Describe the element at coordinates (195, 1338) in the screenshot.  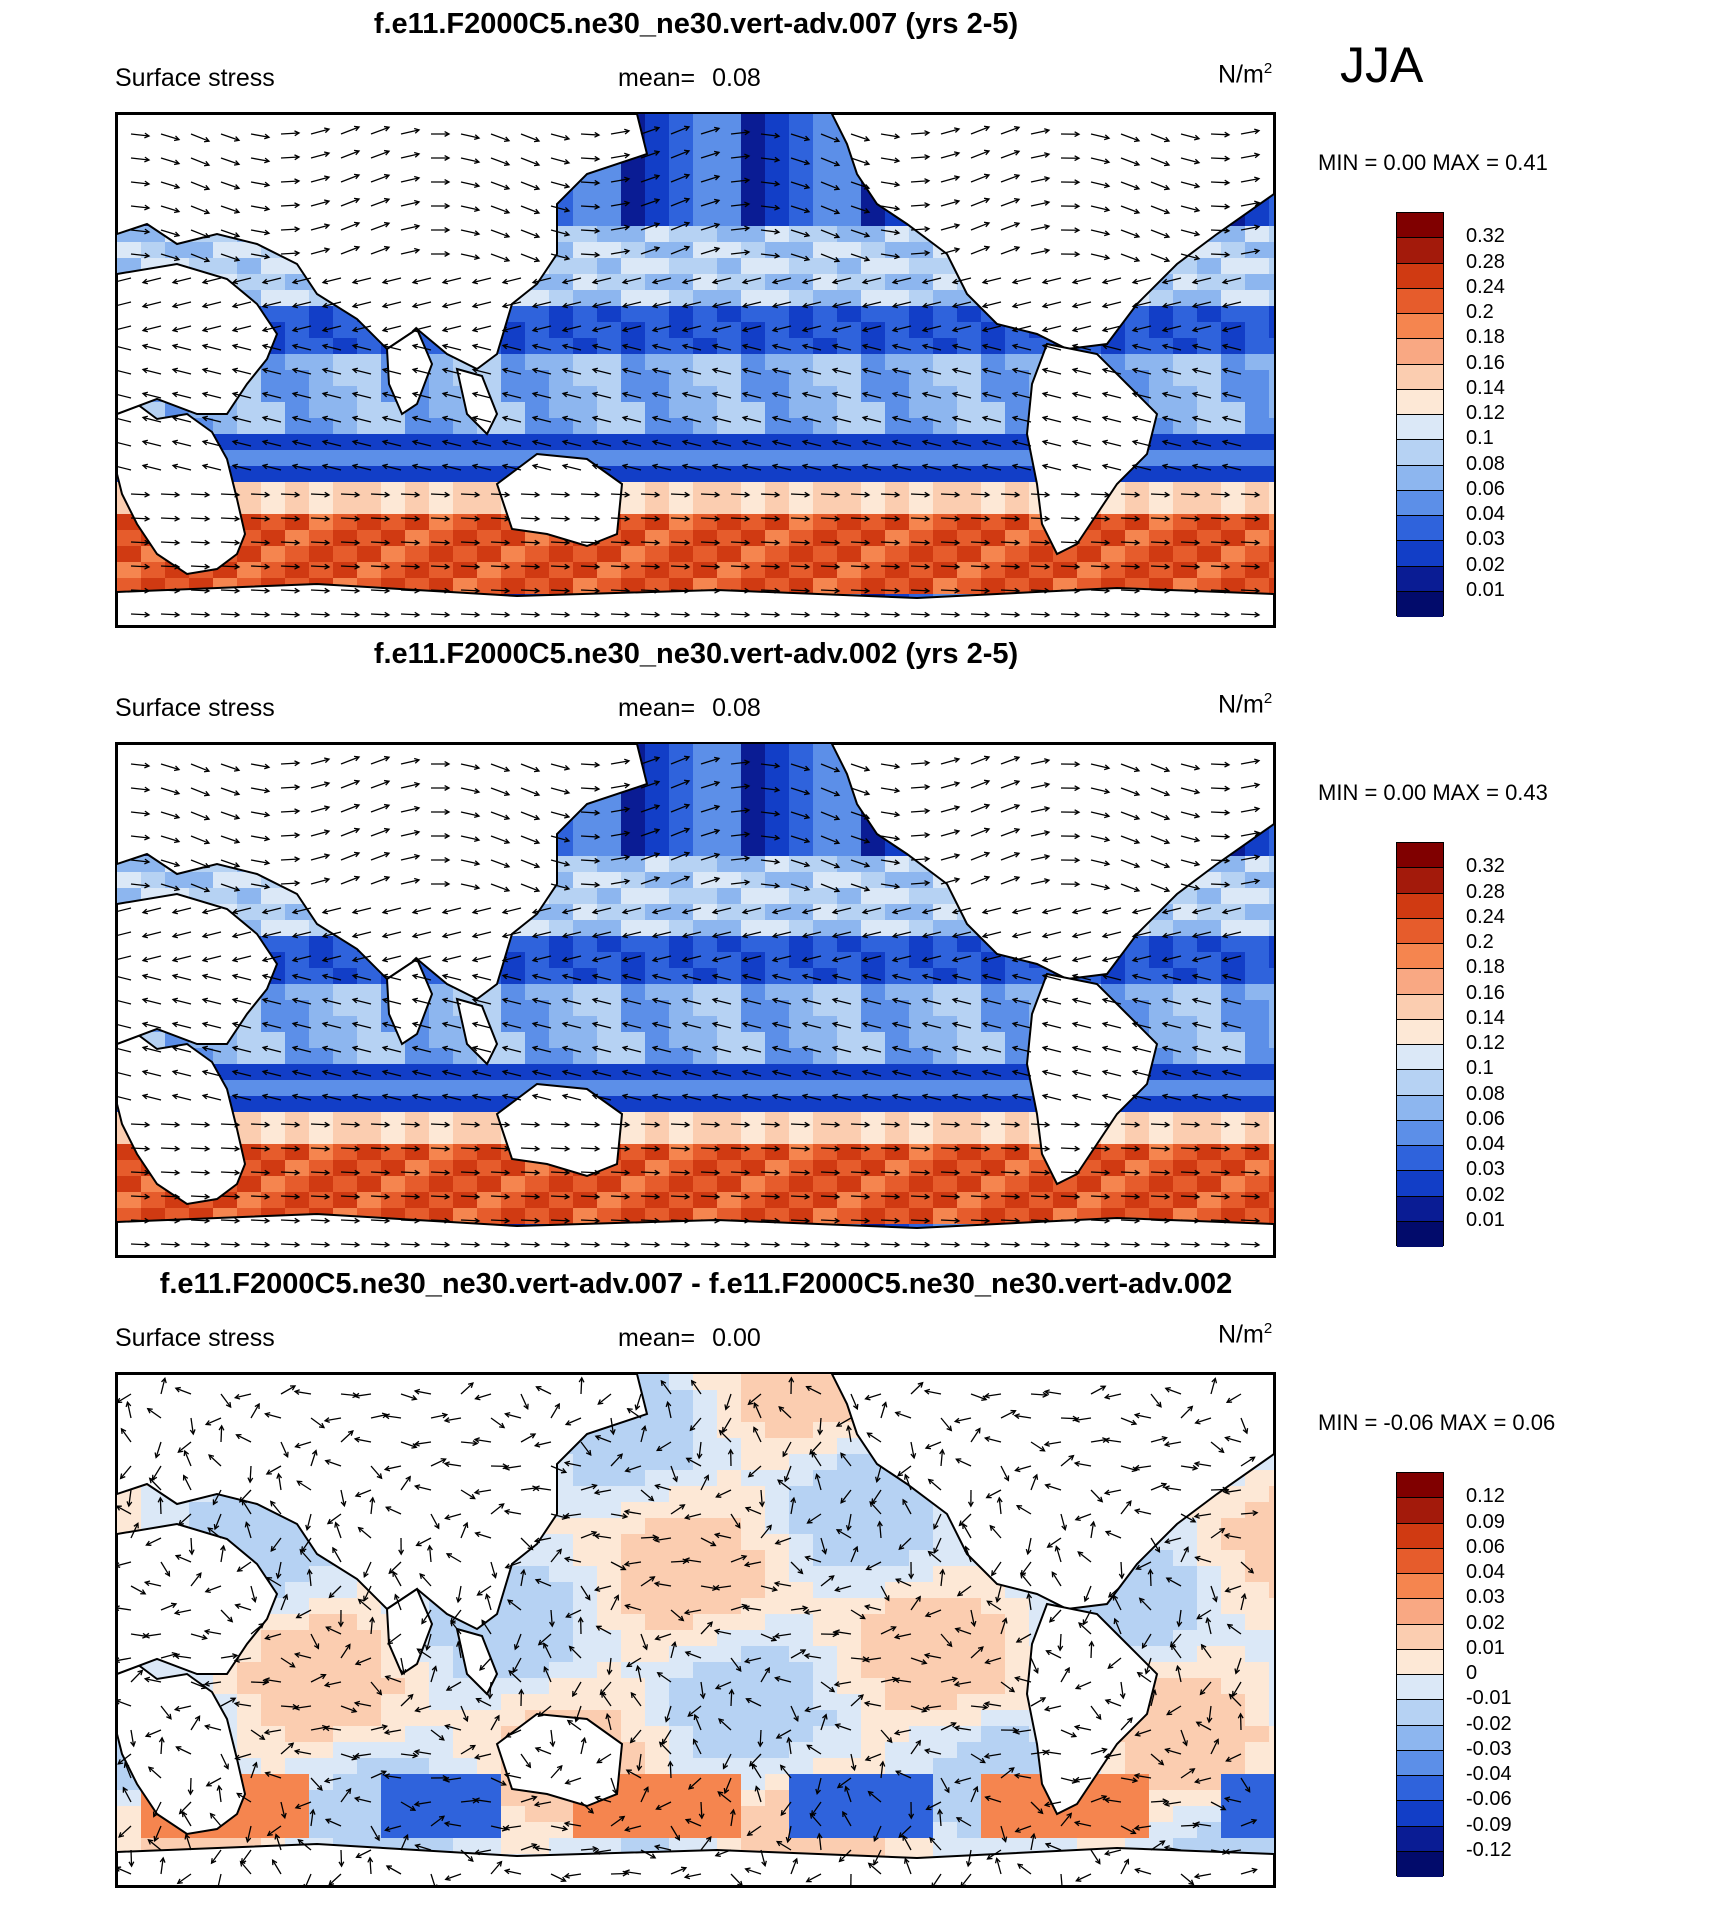
I see `panel-3-variable-label: Surface stress` at that location.